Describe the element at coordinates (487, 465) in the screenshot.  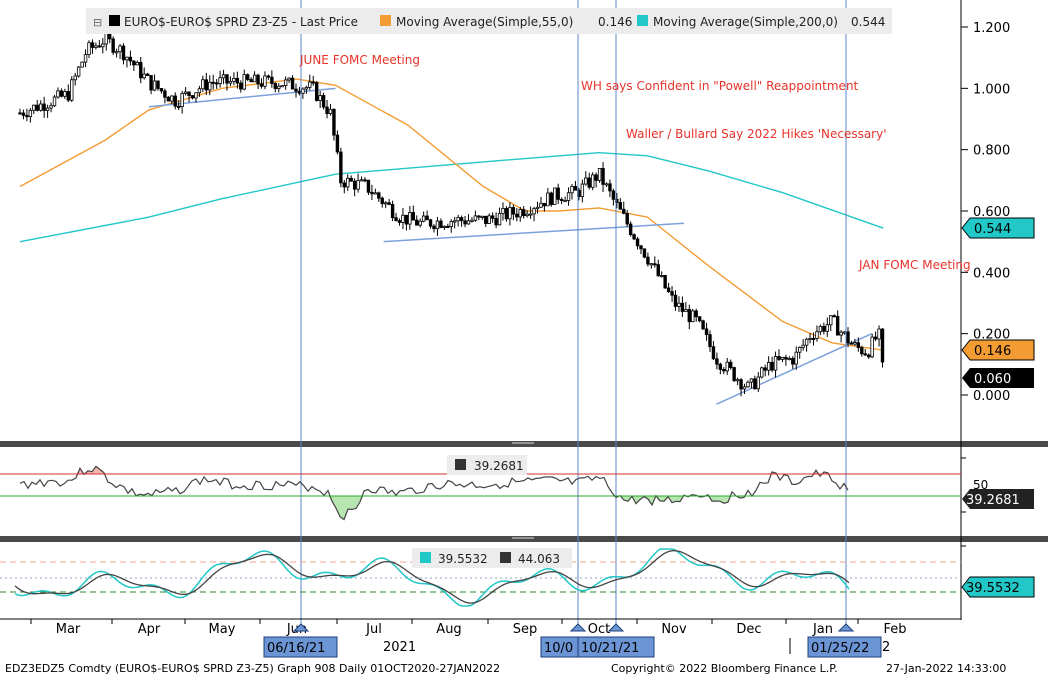
I see `rsi-label-bg` at that location.